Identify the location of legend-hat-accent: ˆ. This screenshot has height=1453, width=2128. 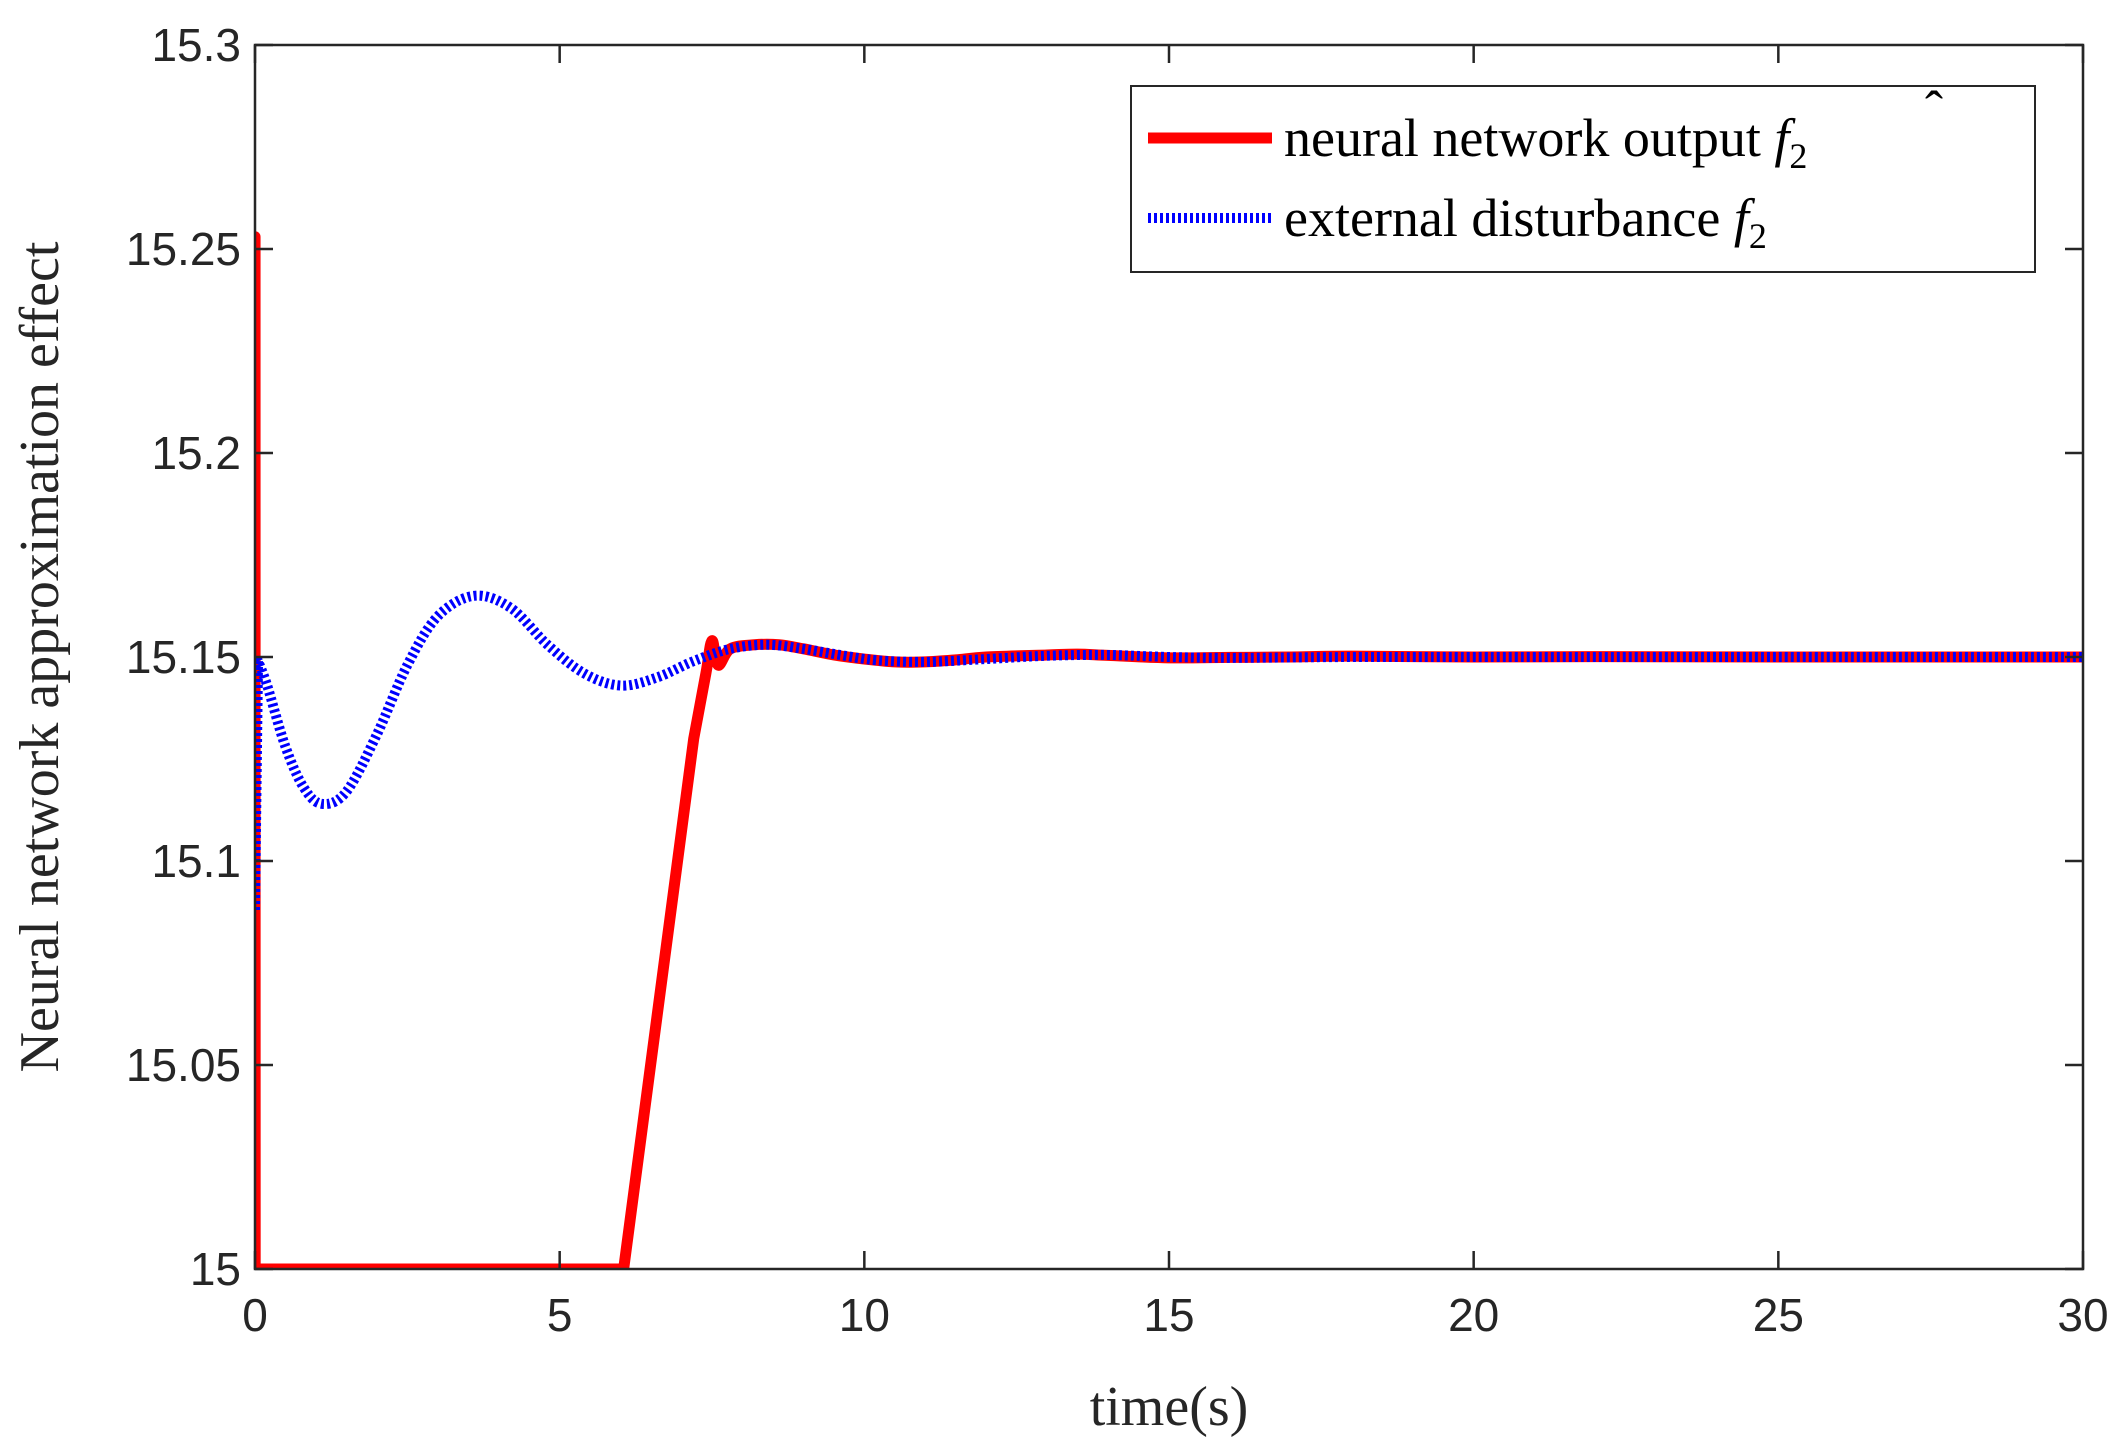
(1934, 110).